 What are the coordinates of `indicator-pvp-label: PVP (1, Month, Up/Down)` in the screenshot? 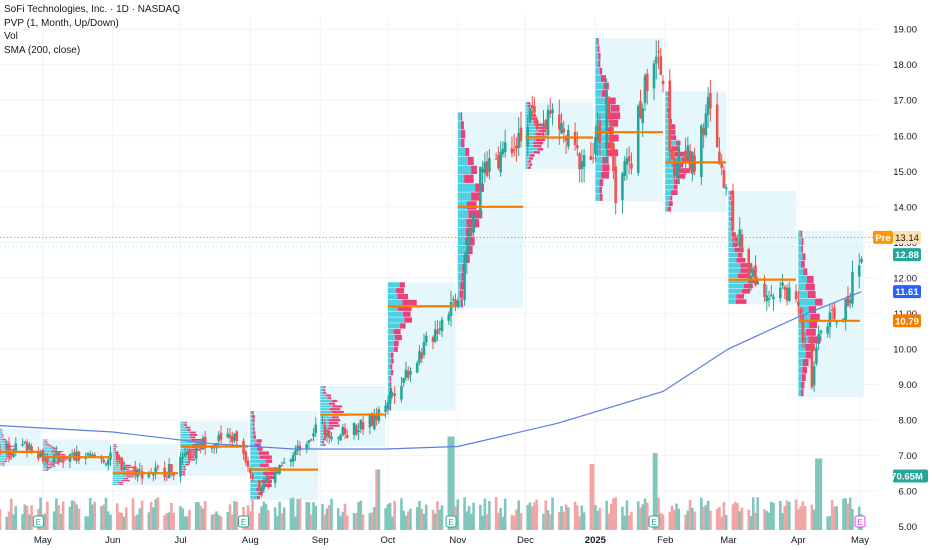 It's located at (61, 23).